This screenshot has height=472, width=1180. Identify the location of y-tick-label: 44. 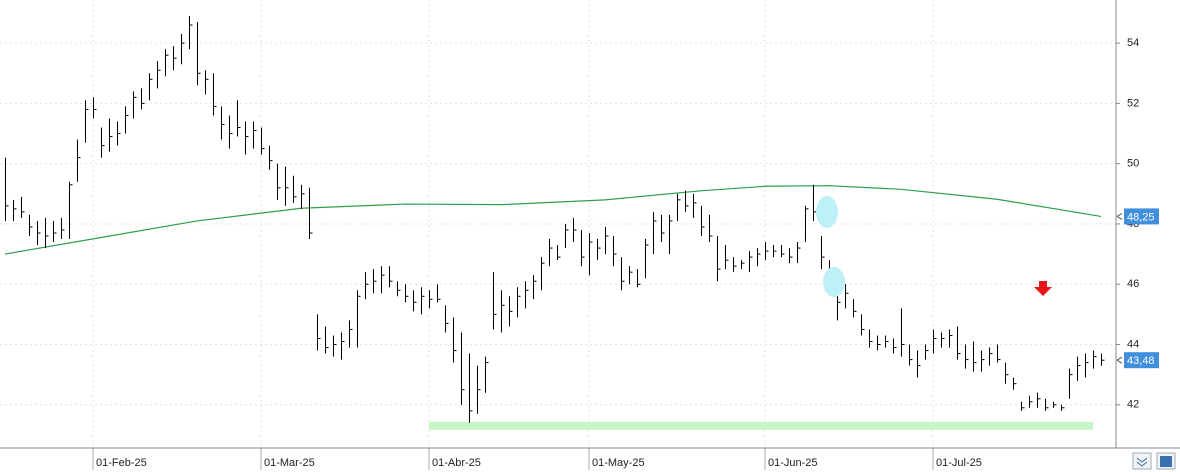
(1133, 344).